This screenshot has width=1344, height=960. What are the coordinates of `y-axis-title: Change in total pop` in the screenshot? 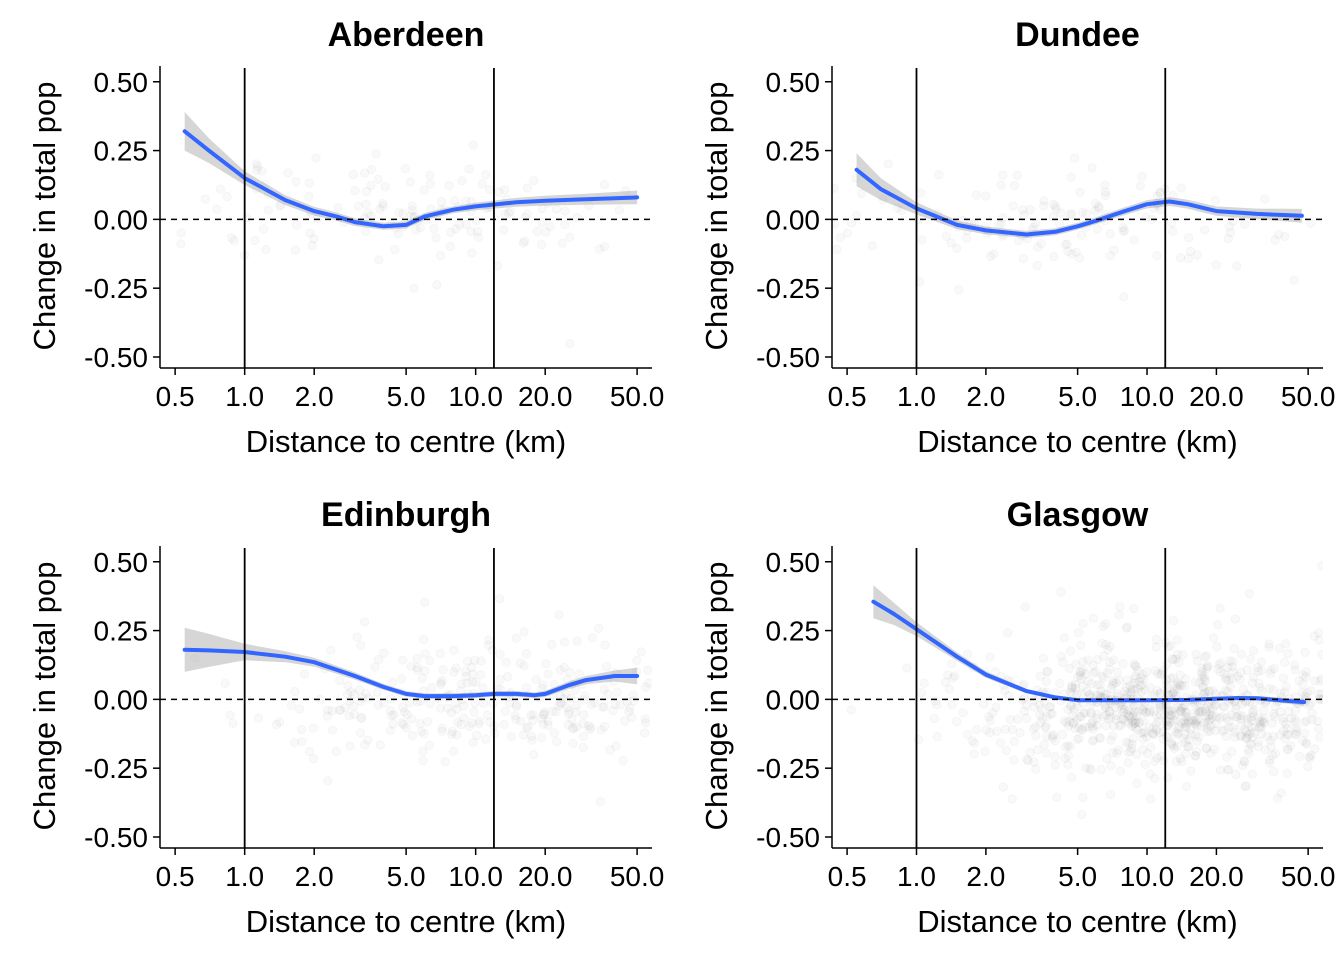 It's located at (44, 696).